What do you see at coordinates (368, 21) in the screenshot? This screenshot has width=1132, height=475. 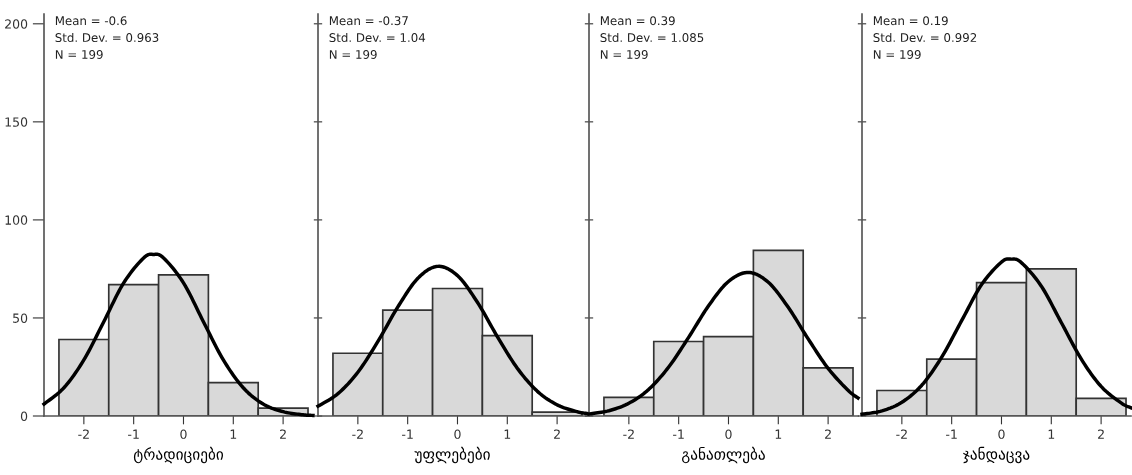 I see `annotation: Mean = -0.37` at bounding box center [368, 21].